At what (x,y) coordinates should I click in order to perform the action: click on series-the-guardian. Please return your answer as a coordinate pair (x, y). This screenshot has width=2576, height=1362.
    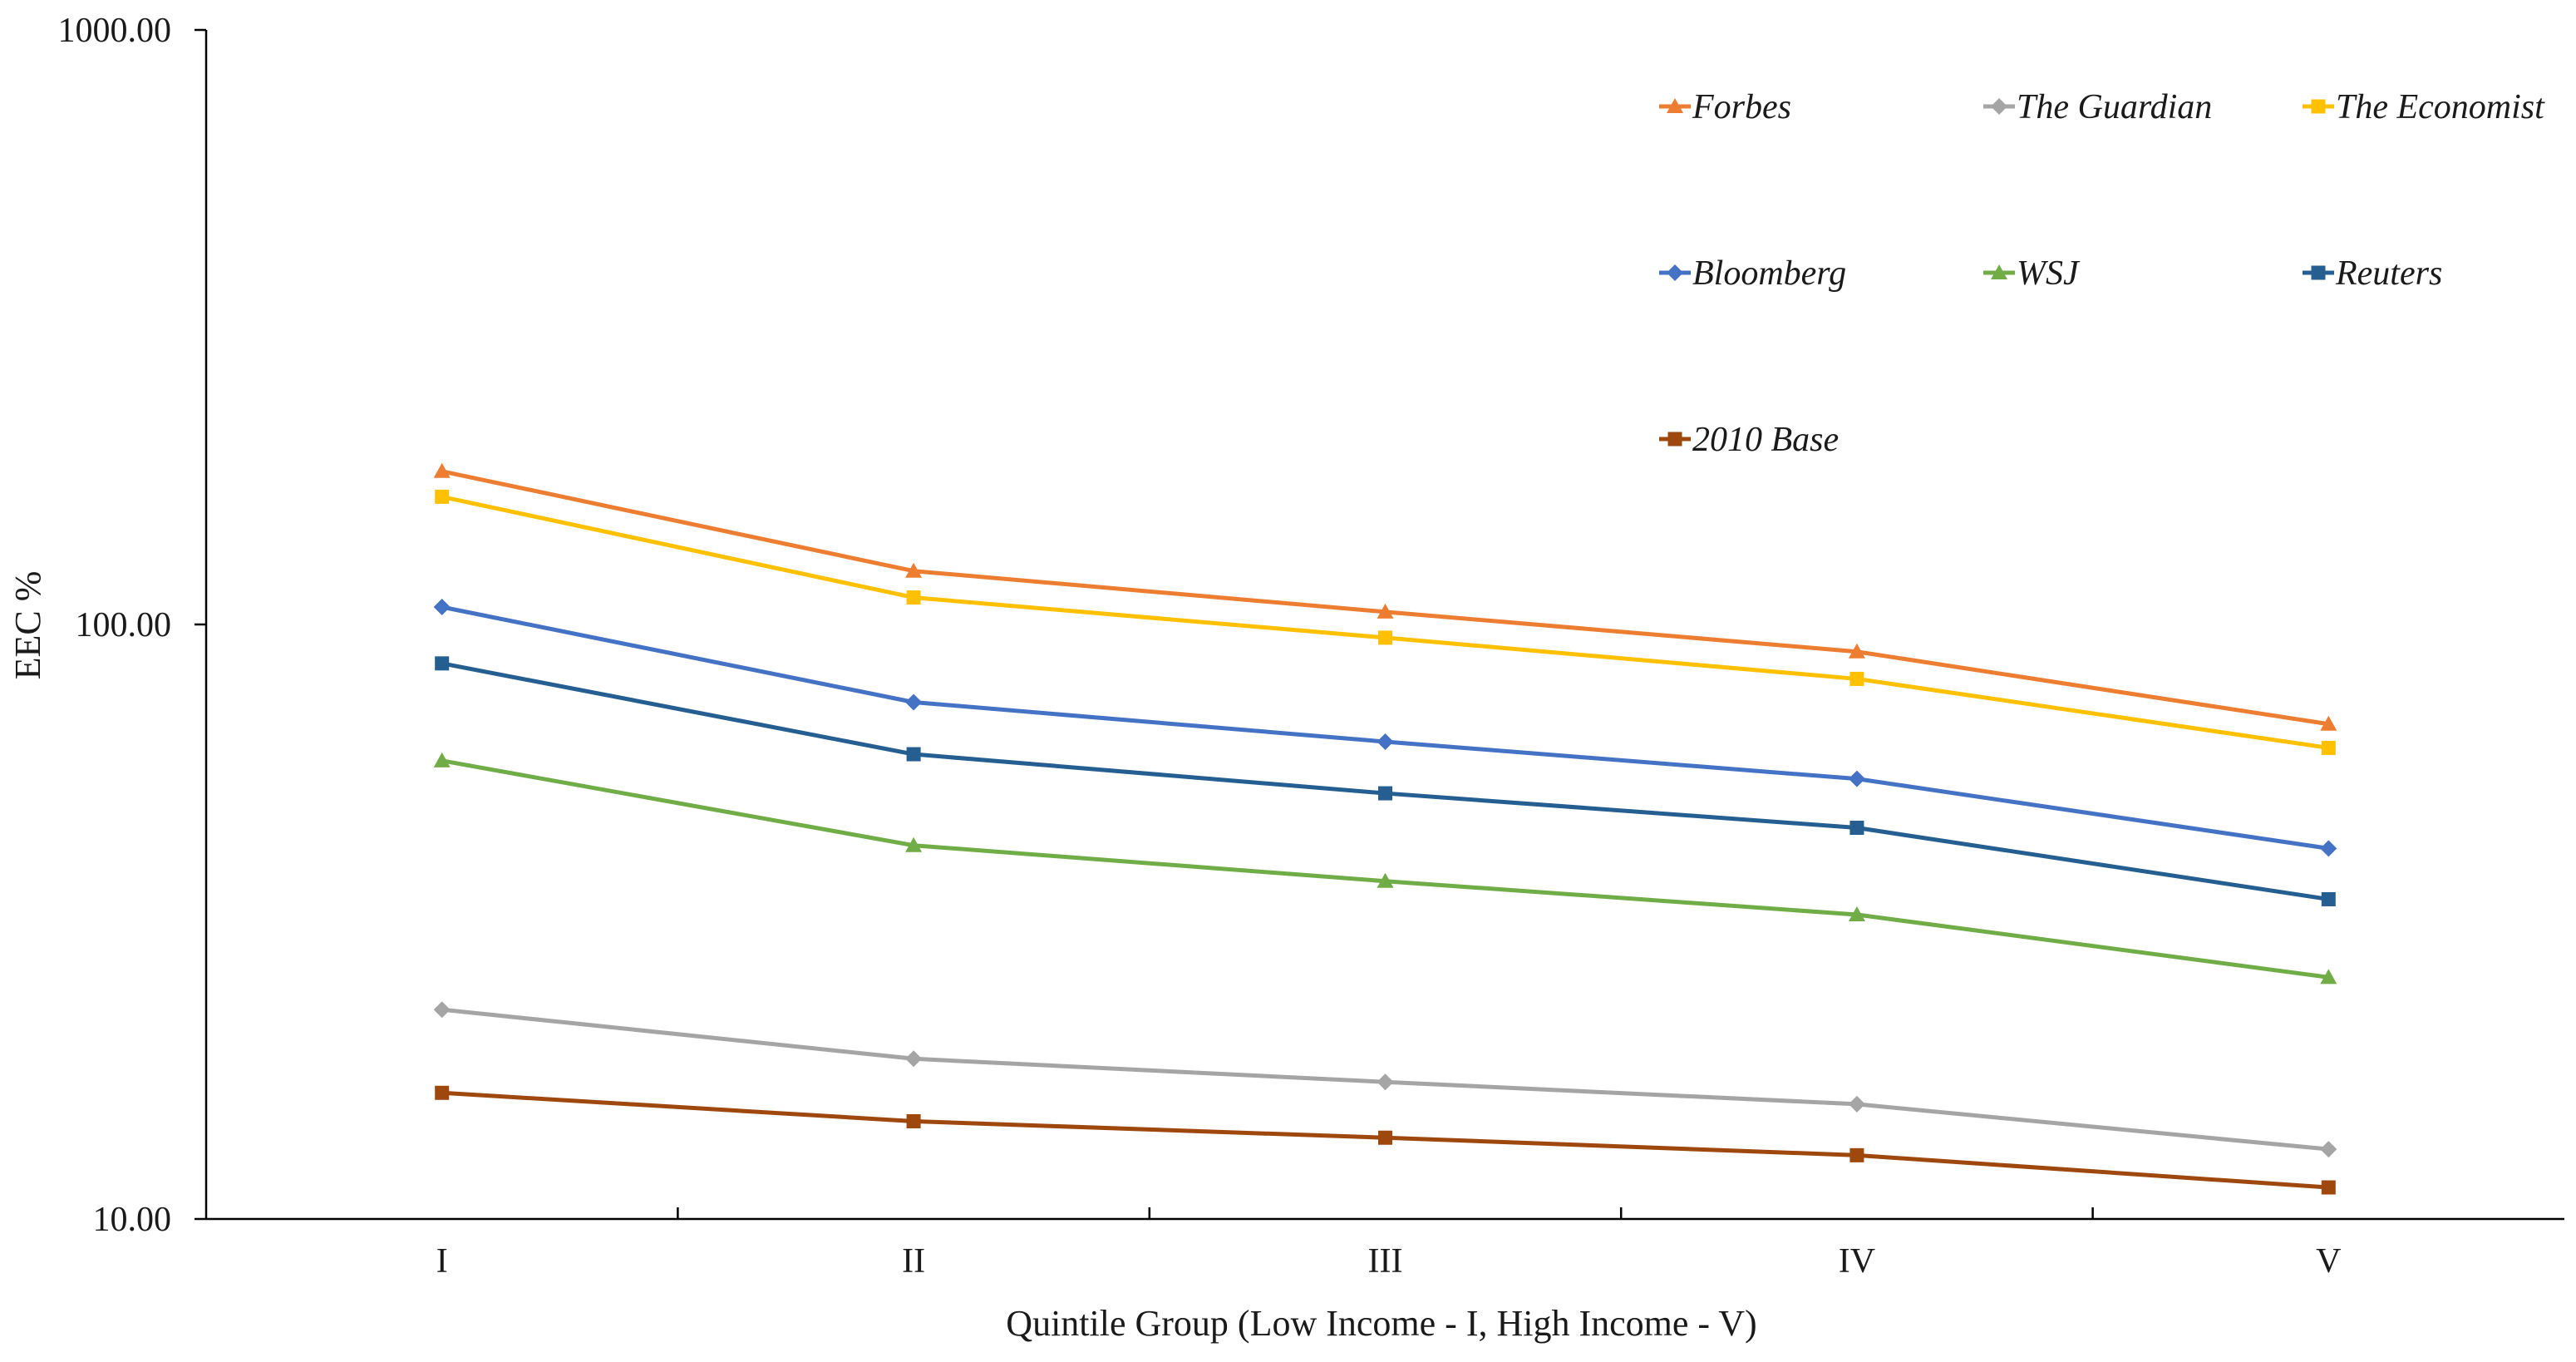
    Looking at the image, I should click on (1385, 1080).